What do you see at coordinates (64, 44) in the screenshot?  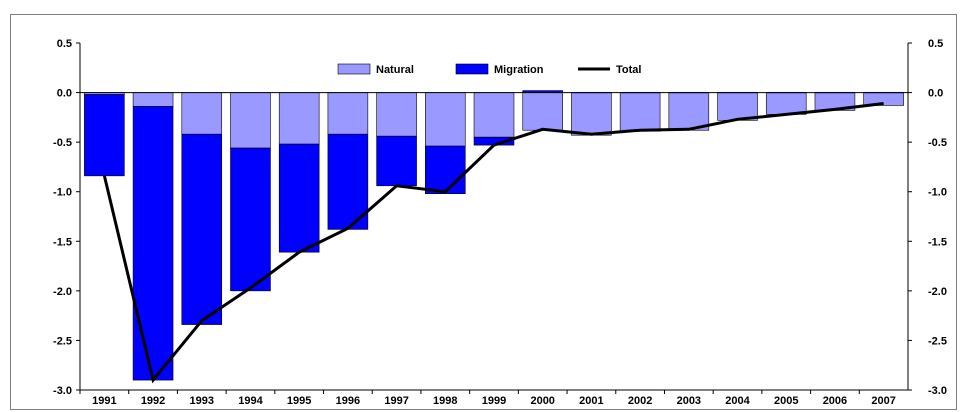 I see `y-tick-label-left: 0.5` at bounding box center [64, 44].